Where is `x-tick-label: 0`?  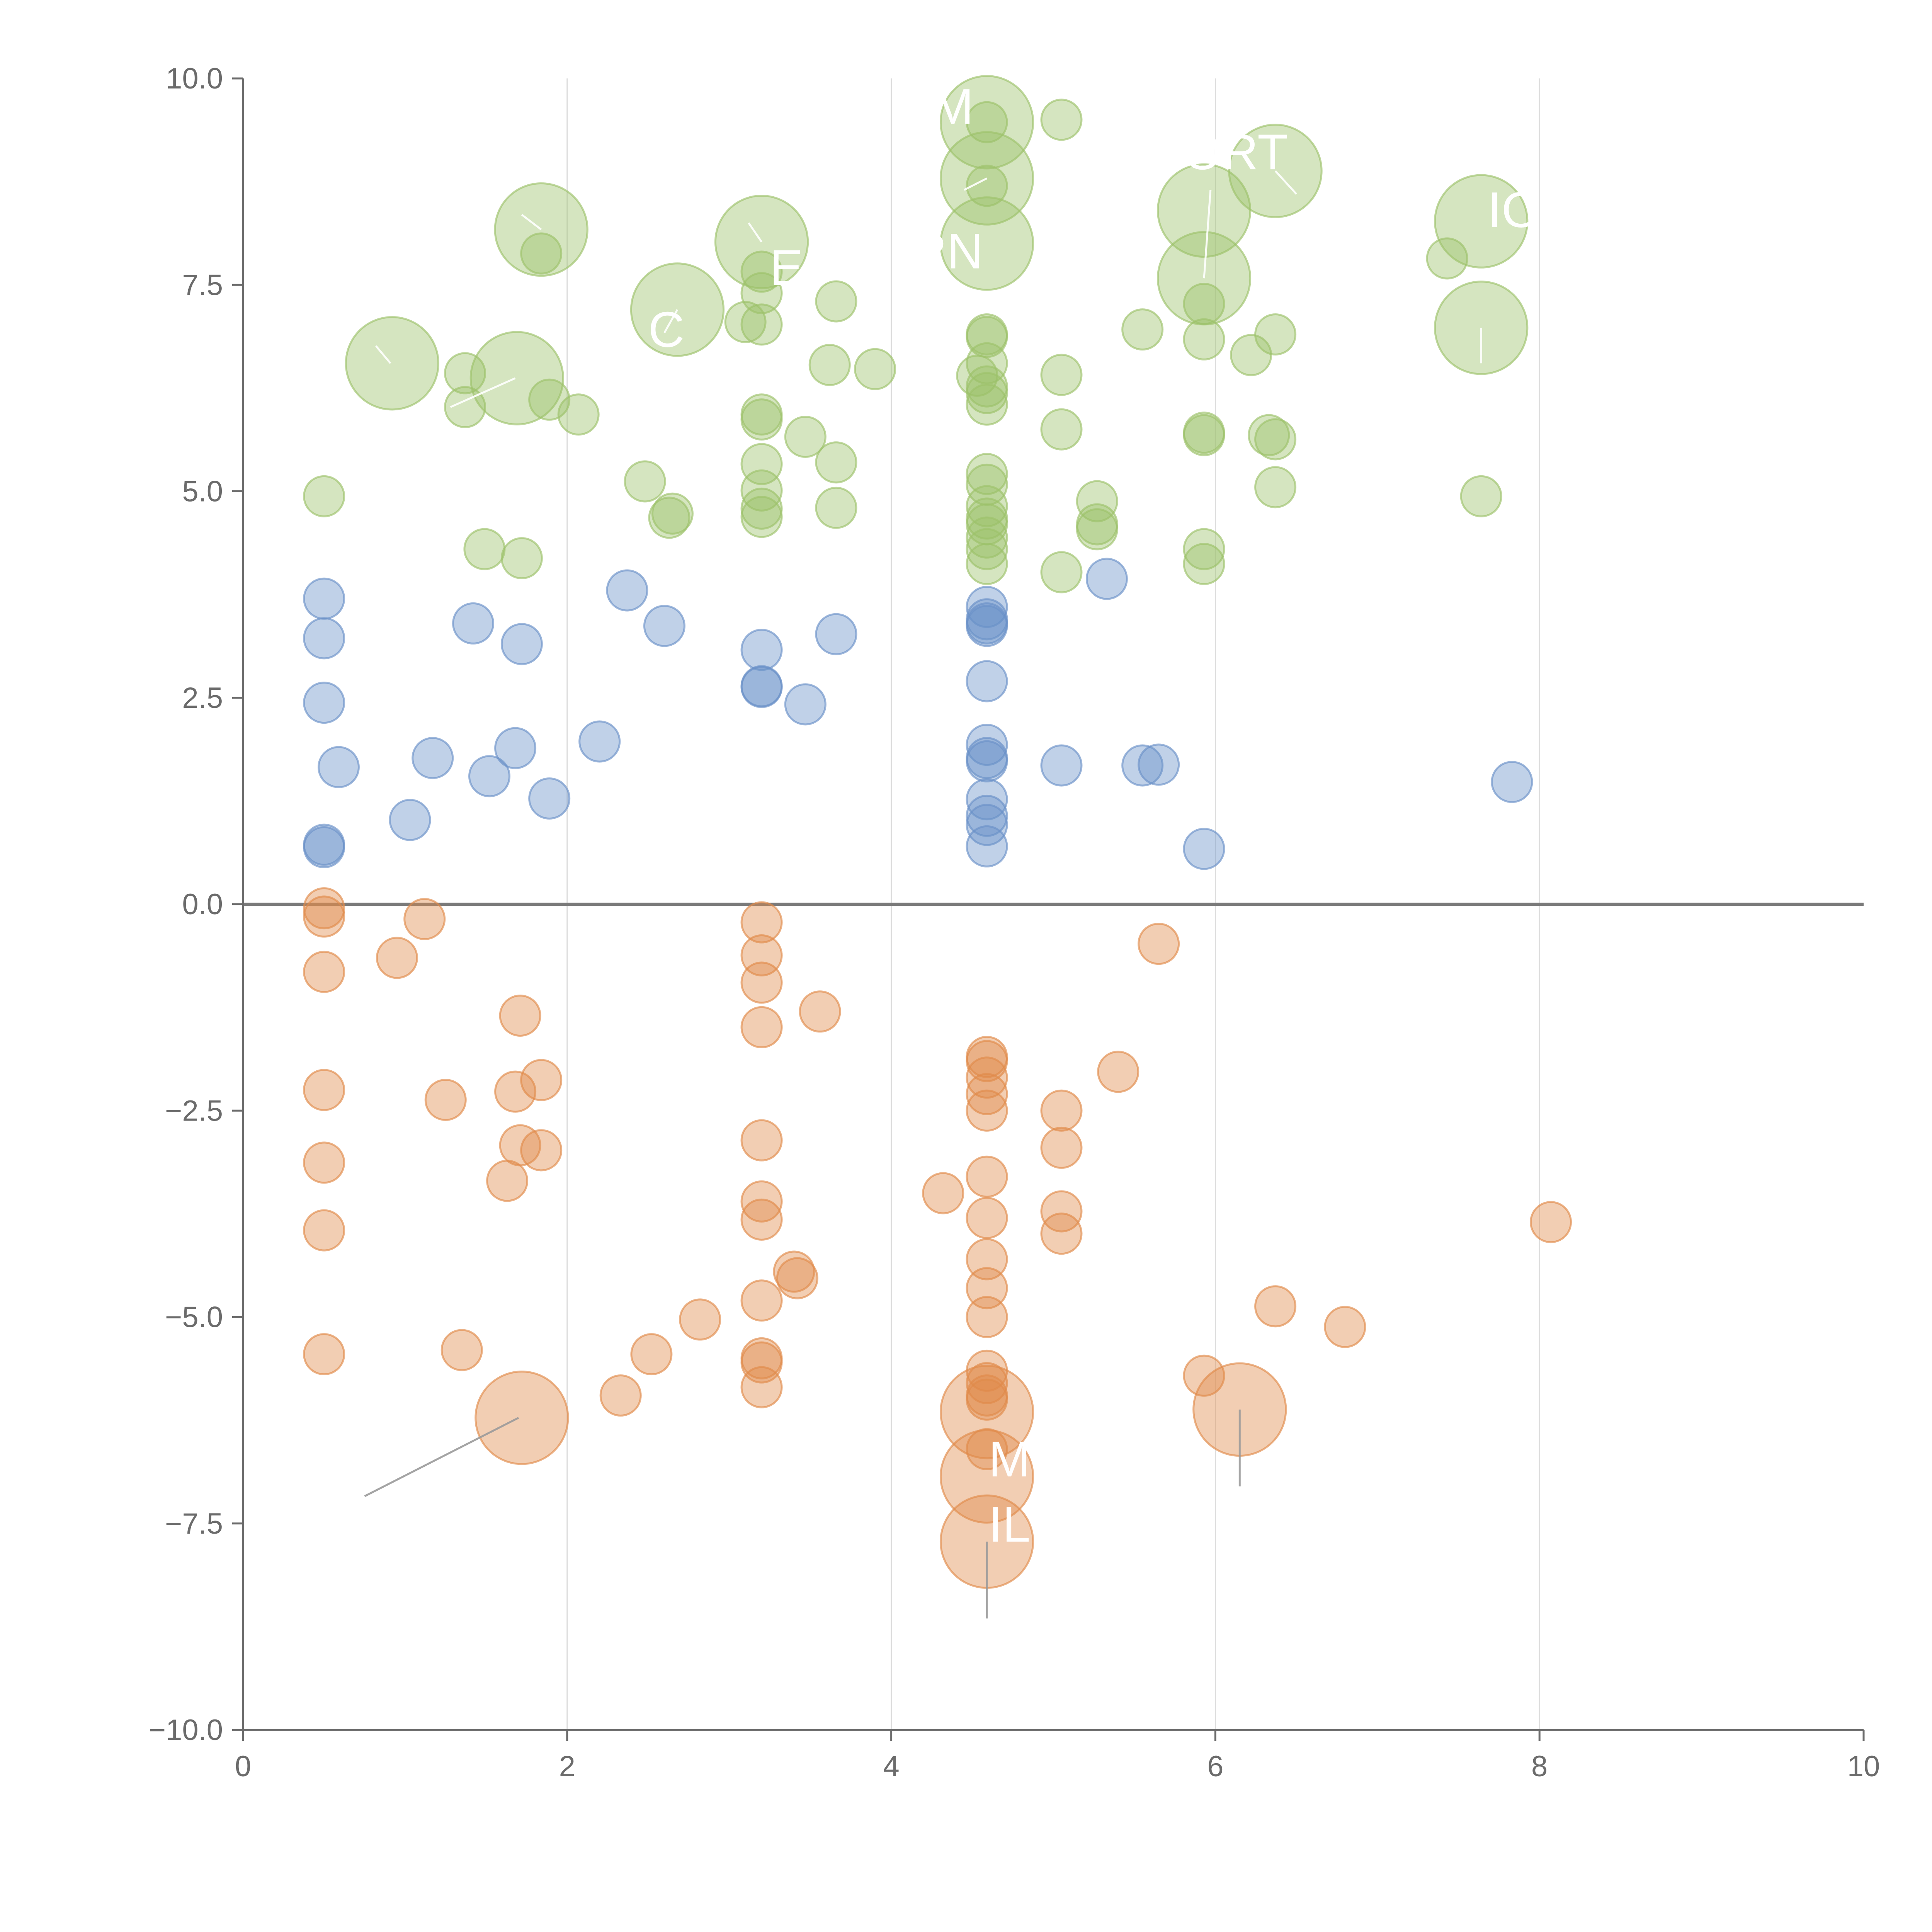
x-tick-label: 0 is located at coordinates (243, 1767).